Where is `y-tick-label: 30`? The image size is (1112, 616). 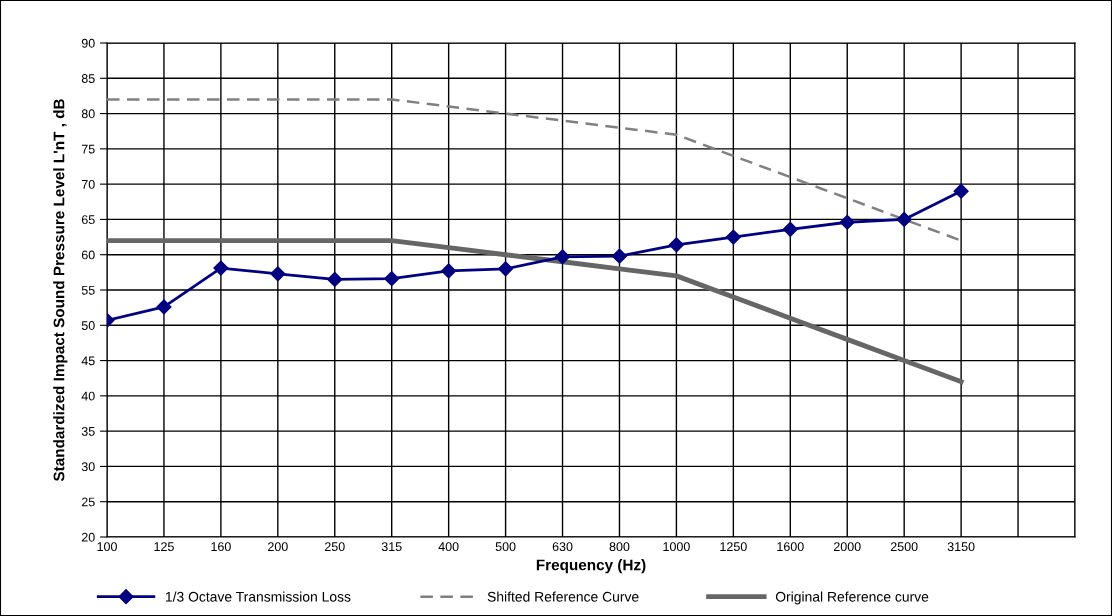 y-tick-label: 30 is located at coordinates (88, 467).